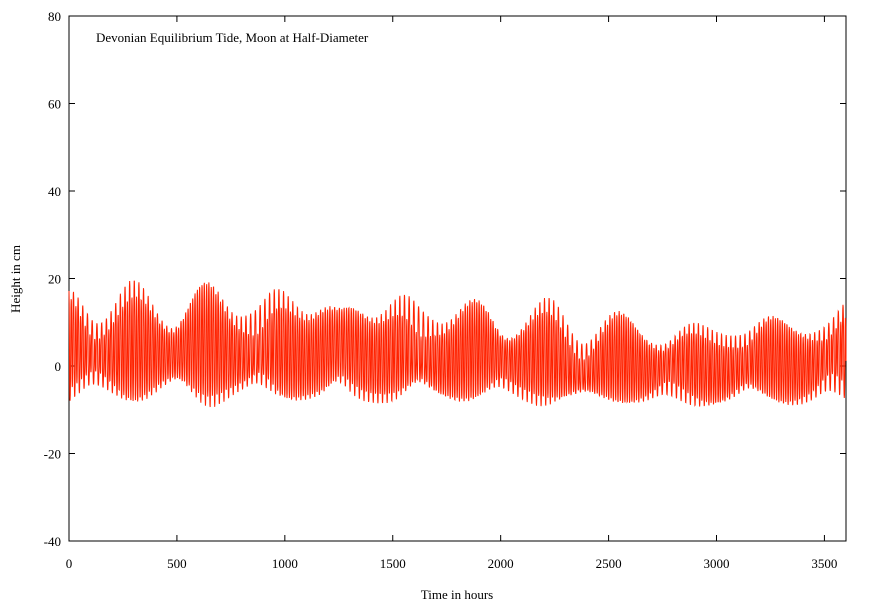 This screenshot has height=612, width=872. What do you see at coordinates (15, 279) in the screenshot?
I see `y-axis-title: Height in cm` at bounding box center [15, 279].